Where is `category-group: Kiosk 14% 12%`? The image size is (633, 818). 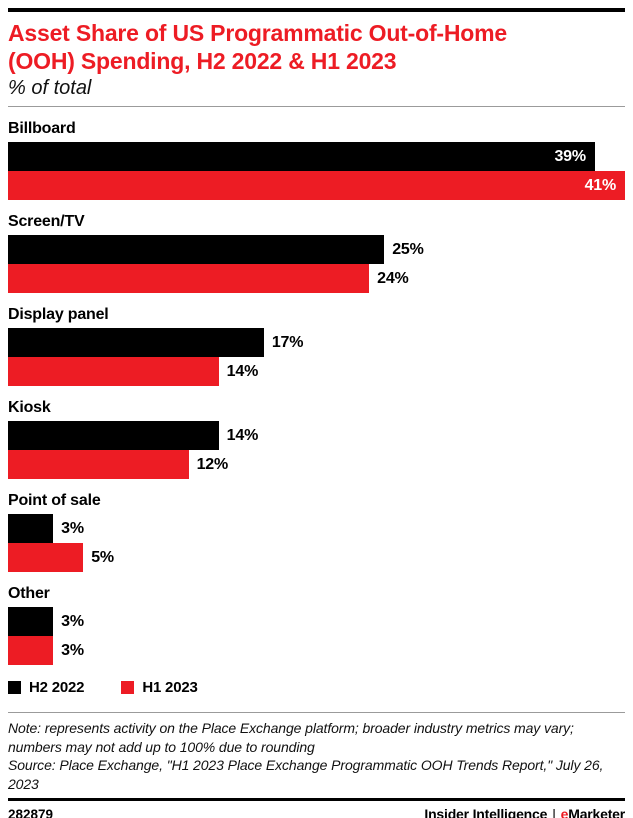 category-group: Kiosk 14% 12% is located at coordinates (316, 439).